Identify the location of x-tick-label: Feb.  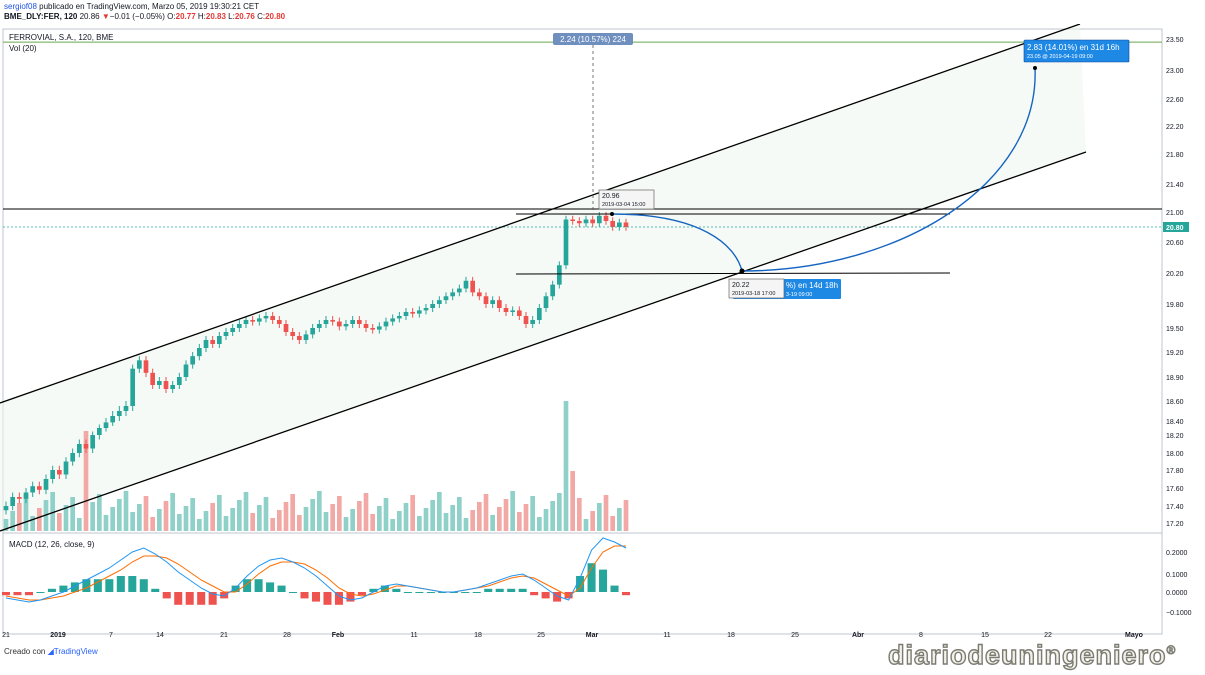
(338, 635).